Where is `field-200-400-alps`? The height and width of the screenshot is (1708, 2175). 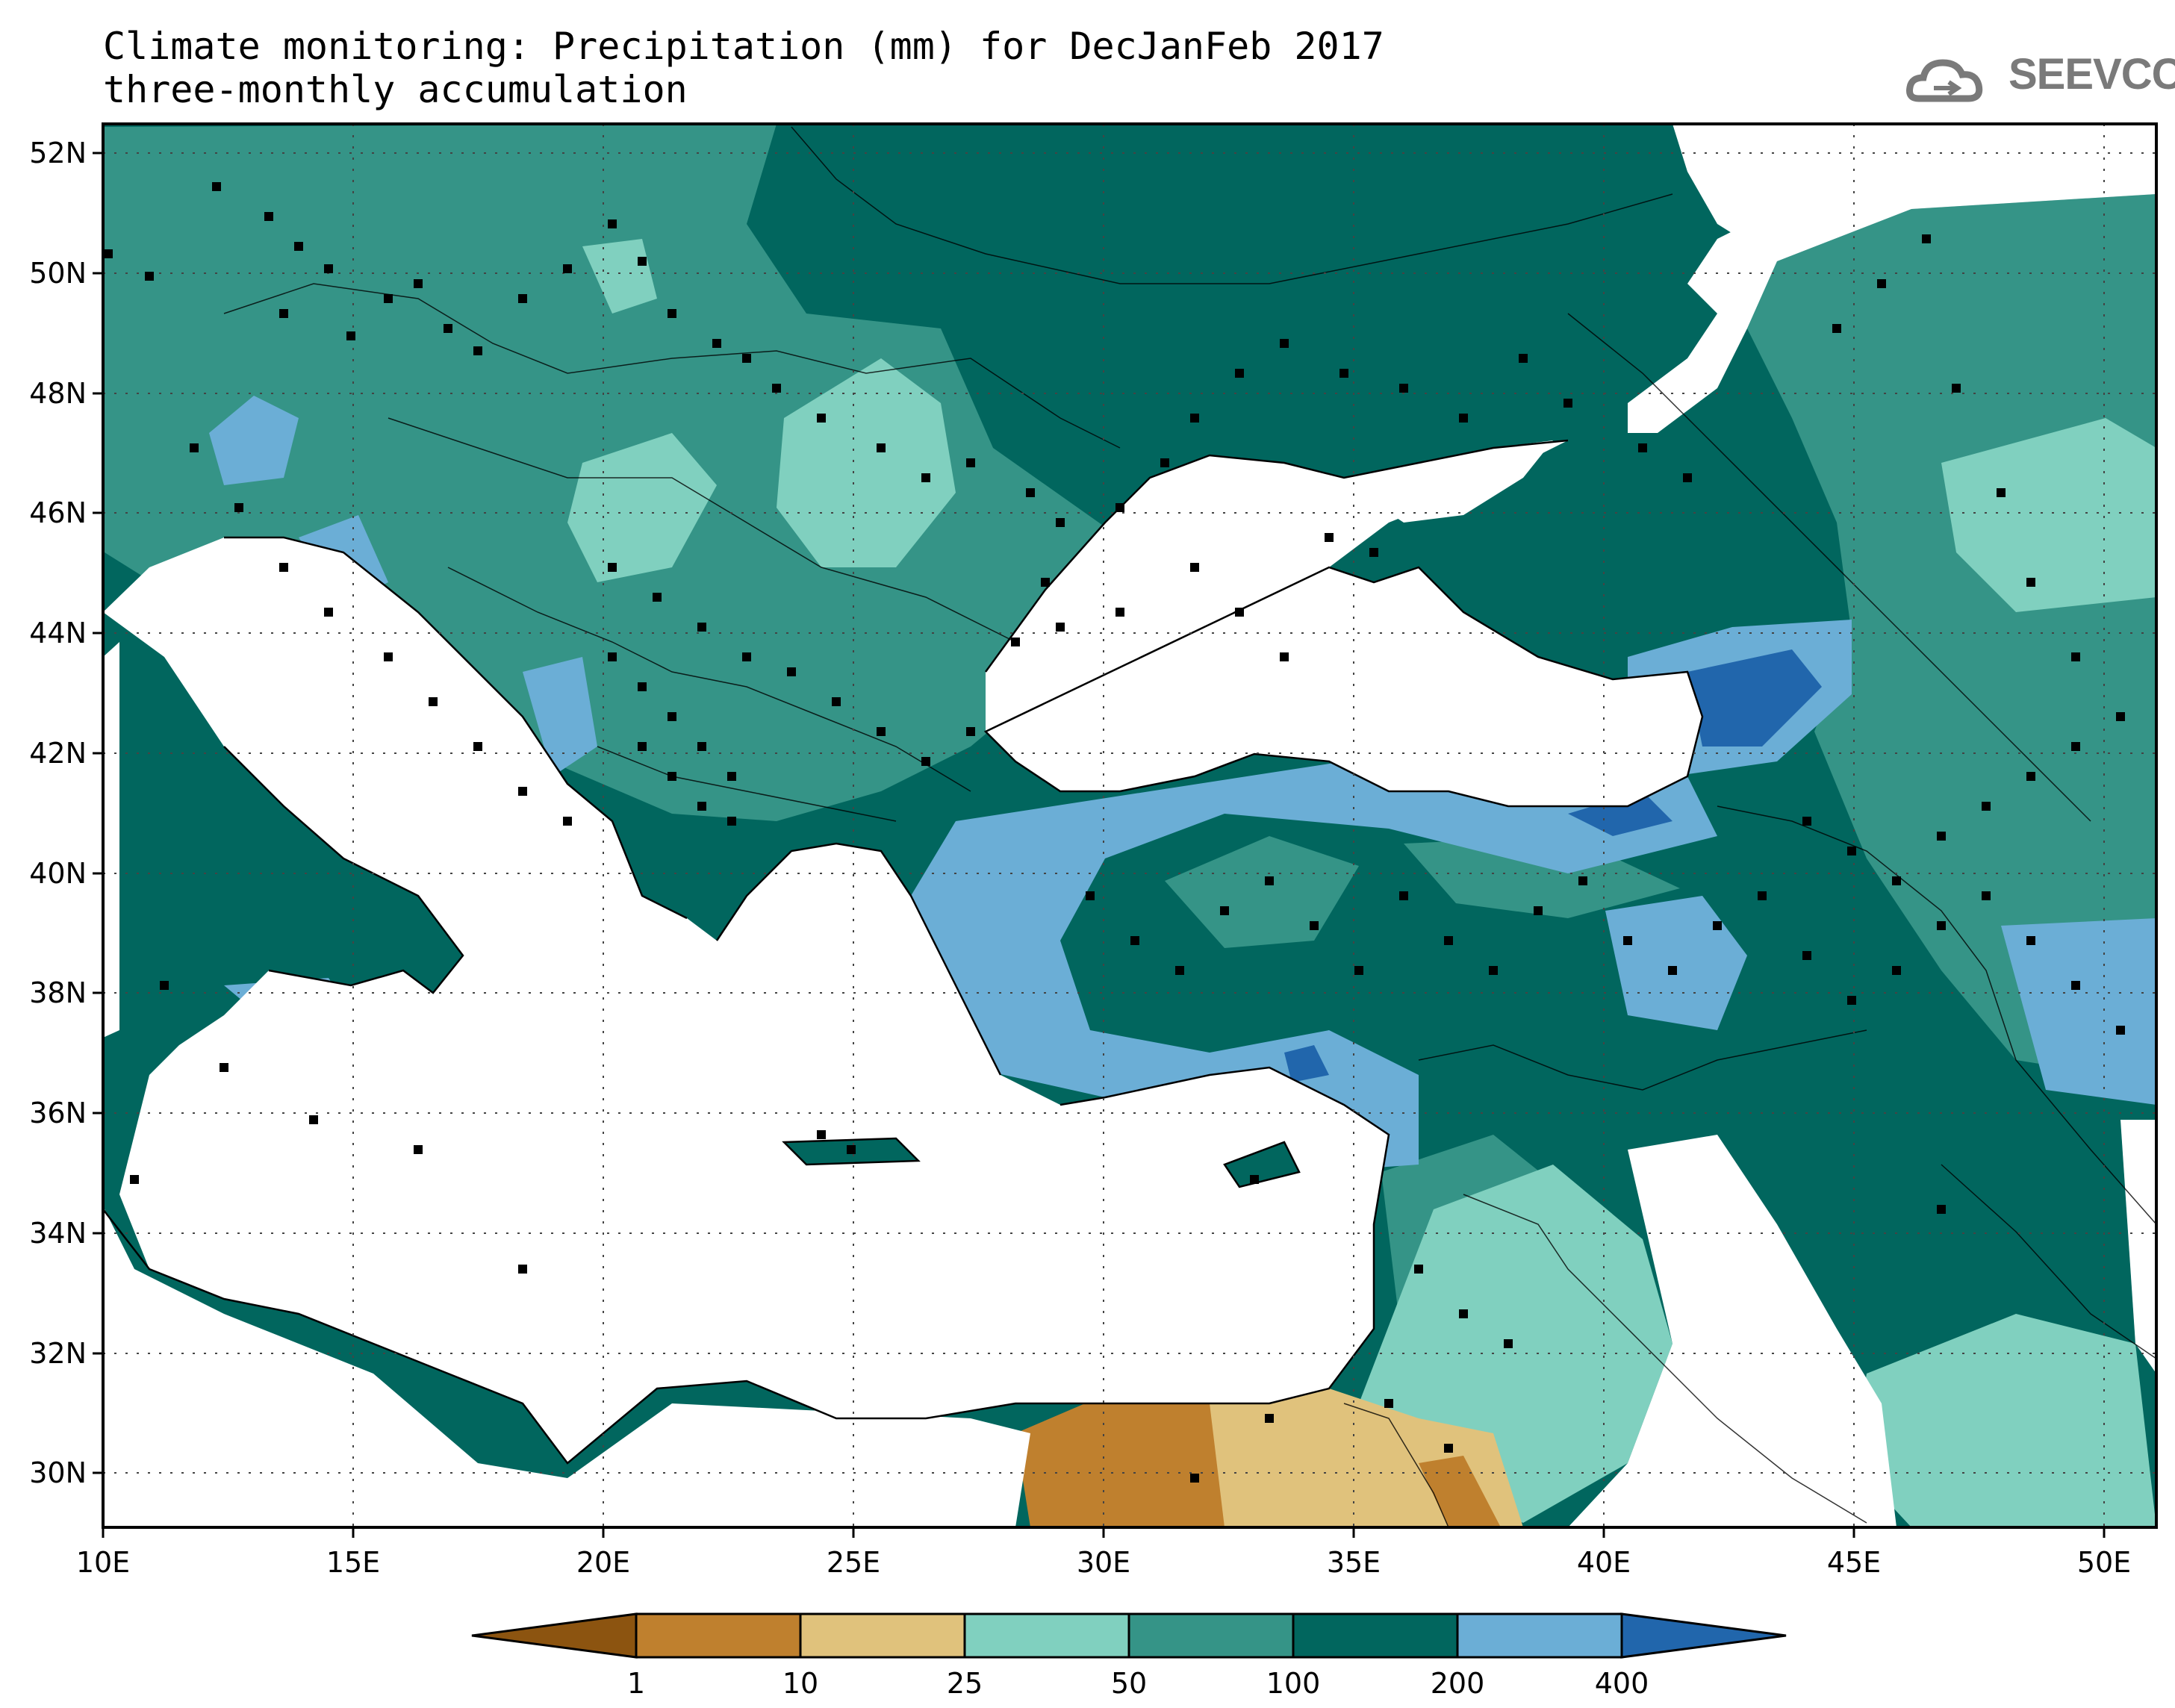
field-200-400-alps is located at coordinates (254, 440).